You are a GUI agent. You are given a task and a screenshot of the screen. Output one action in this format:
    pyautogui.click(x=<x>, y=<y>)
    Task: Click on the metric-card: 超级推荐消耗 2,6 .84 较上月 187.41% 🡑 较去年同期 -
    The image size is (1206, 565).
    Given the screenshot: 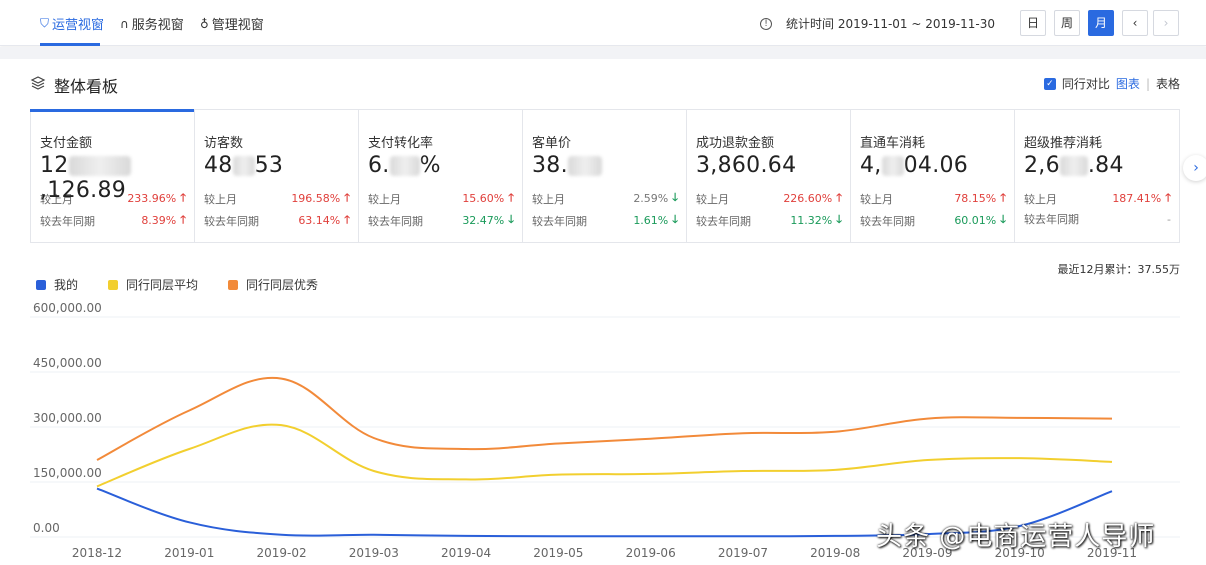 What is the action you would take?
    pyautogui.click(x=1097, y=176)
    